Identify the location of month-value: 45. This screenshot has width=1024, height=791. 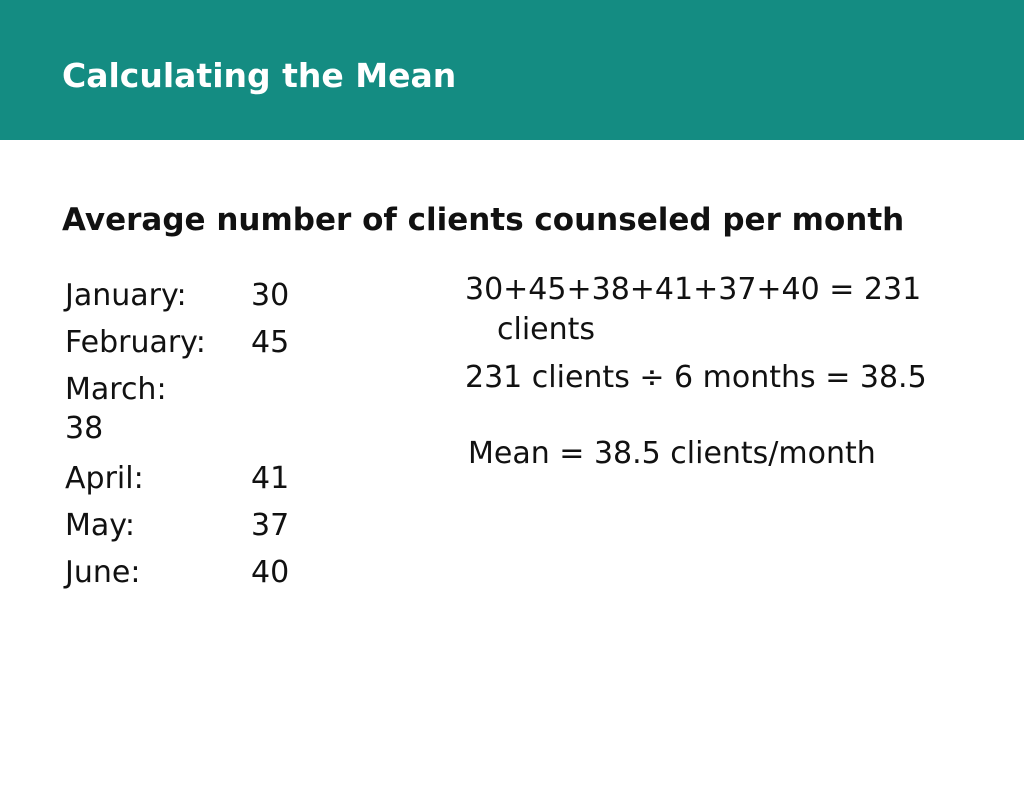
(270, 342).